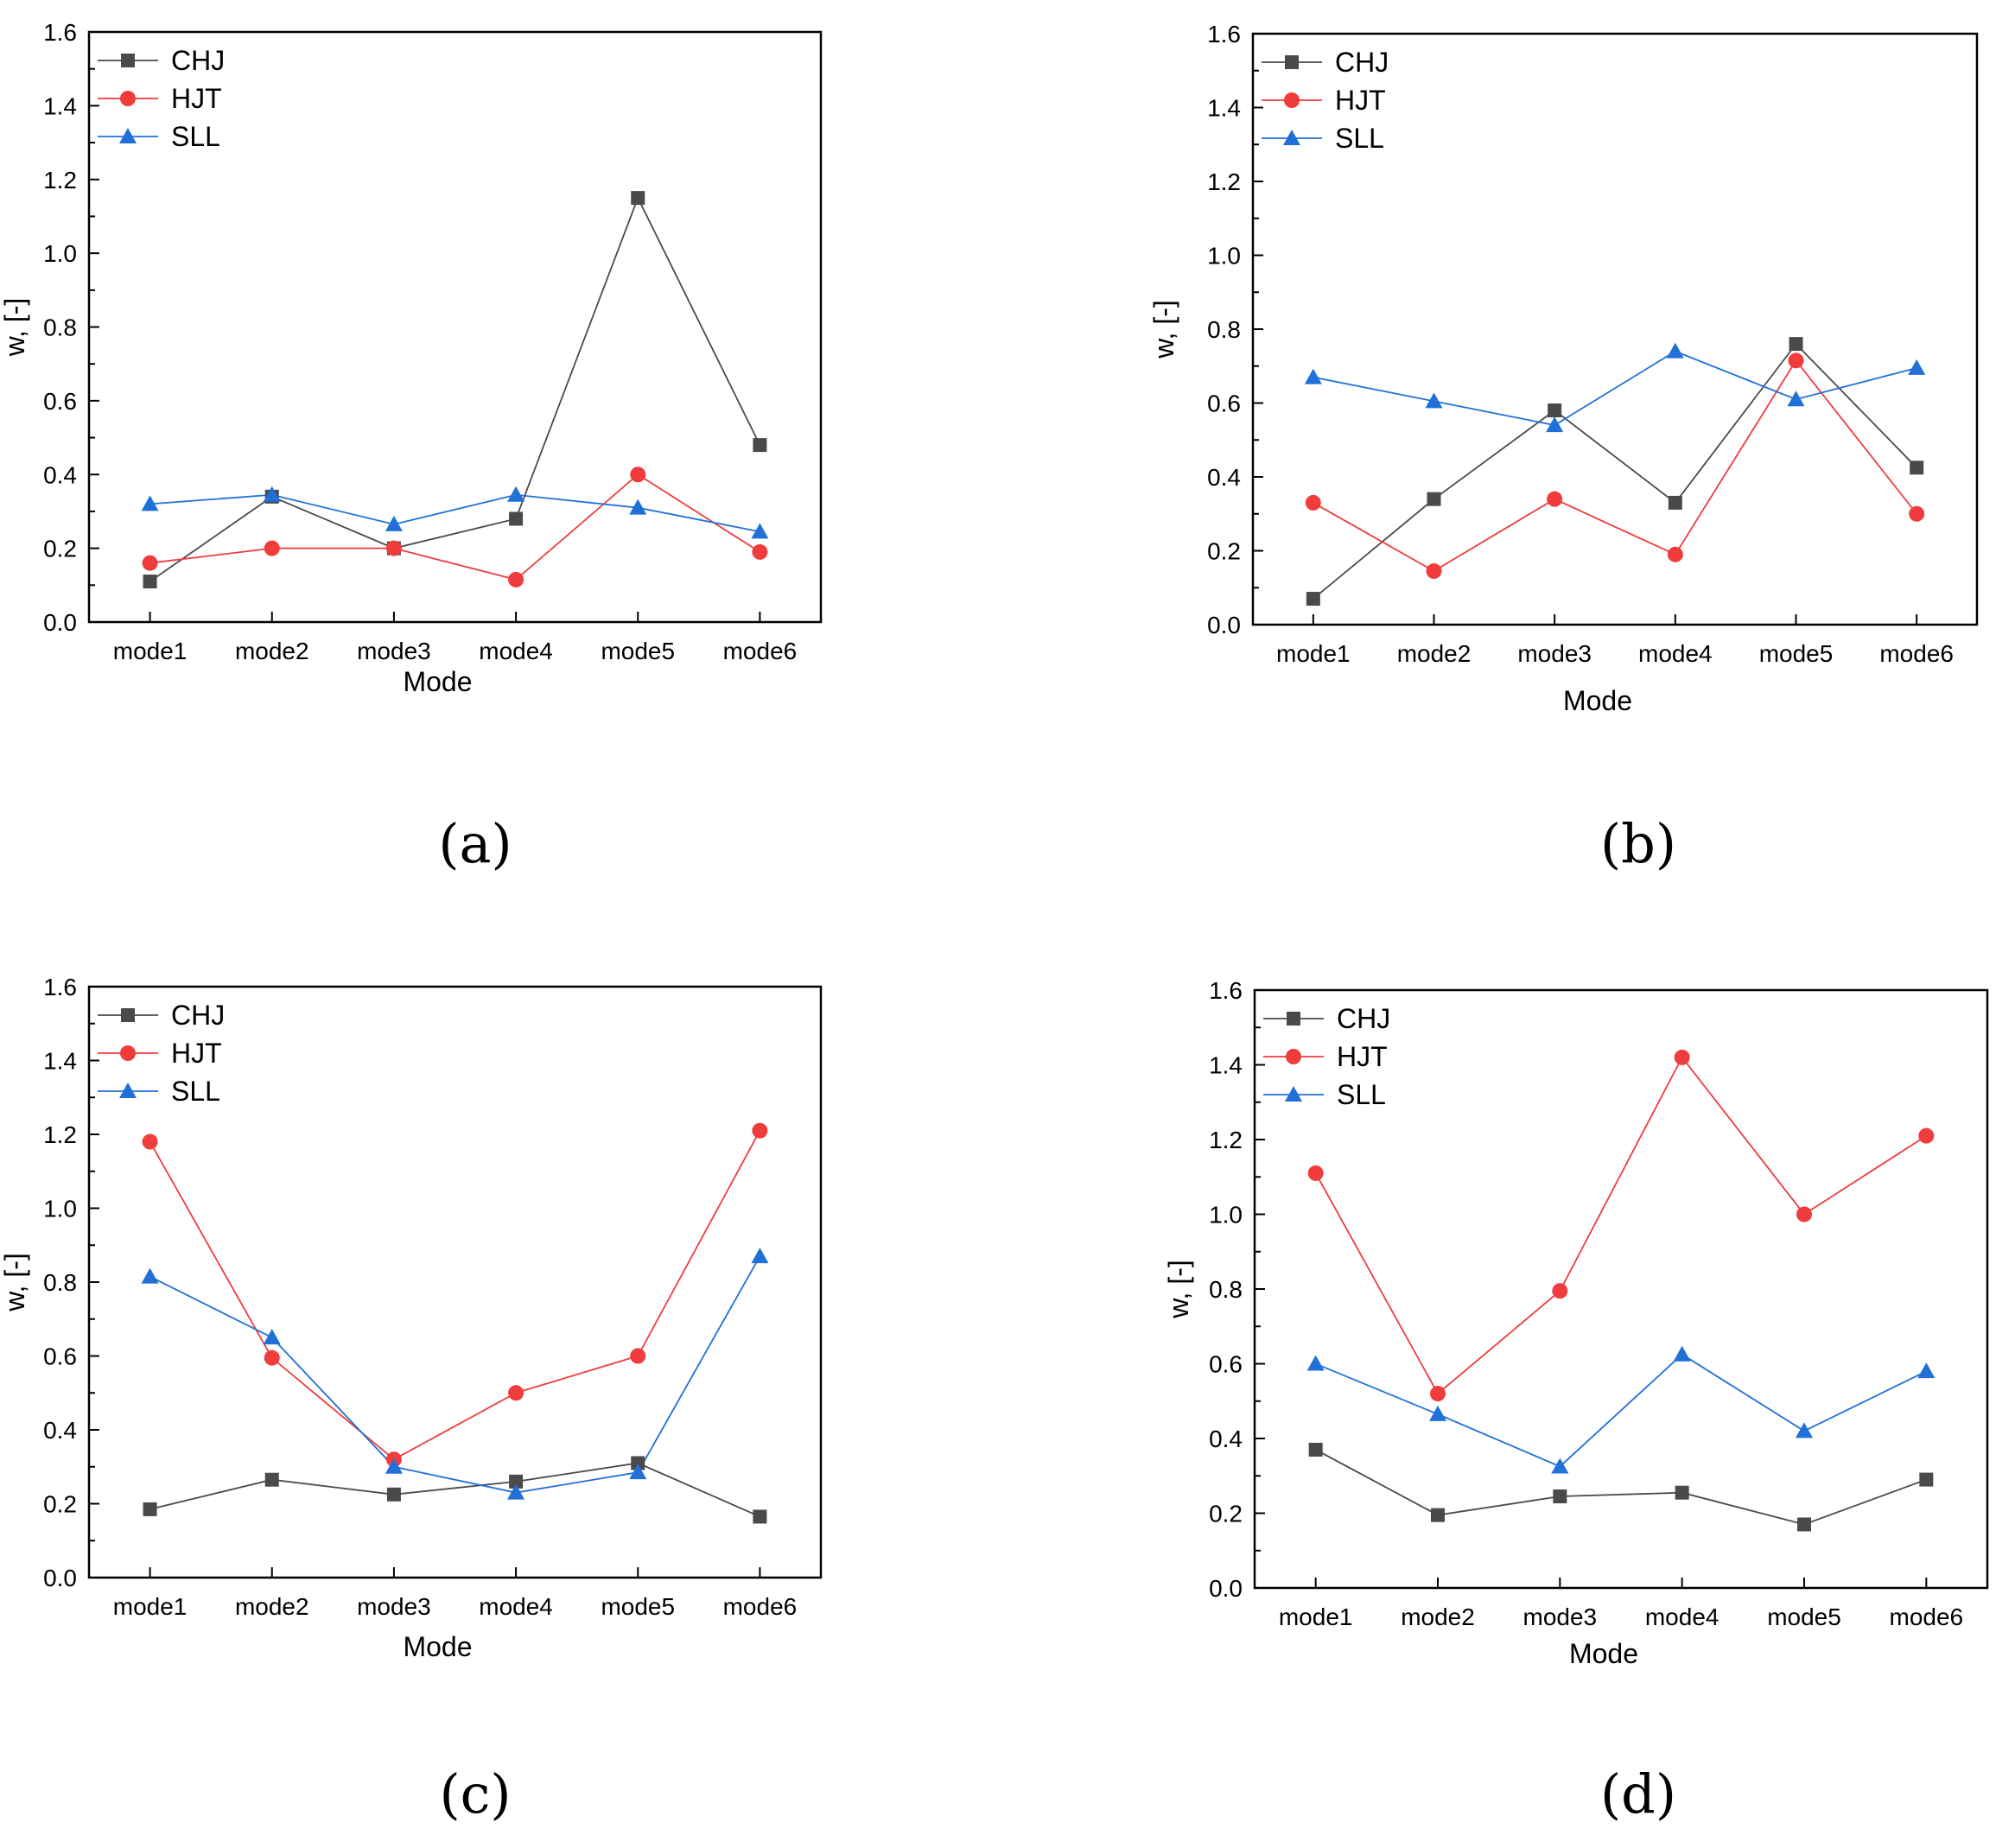 The image size is (1996, 1848). I want to click on y-tick-label: 1.4, so click(60, 106).